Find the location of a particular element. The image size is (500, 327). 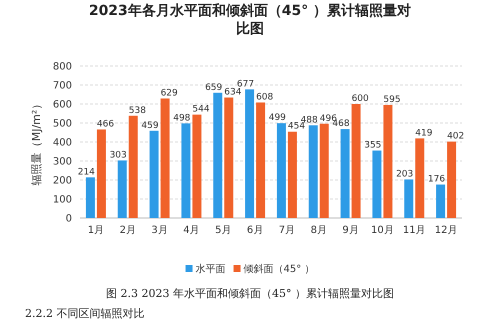

x-tick-label: 11月 is located at coordinates (414, 230).